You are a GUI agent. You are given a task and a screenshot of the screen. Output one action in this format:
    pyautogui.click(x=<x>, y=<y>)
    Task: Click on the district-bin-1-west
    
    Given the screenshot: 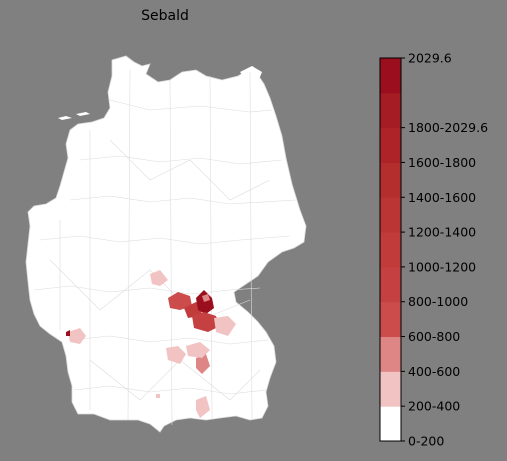 What is the action you would take?
    pyautogui.click(x=77, y=336)
    